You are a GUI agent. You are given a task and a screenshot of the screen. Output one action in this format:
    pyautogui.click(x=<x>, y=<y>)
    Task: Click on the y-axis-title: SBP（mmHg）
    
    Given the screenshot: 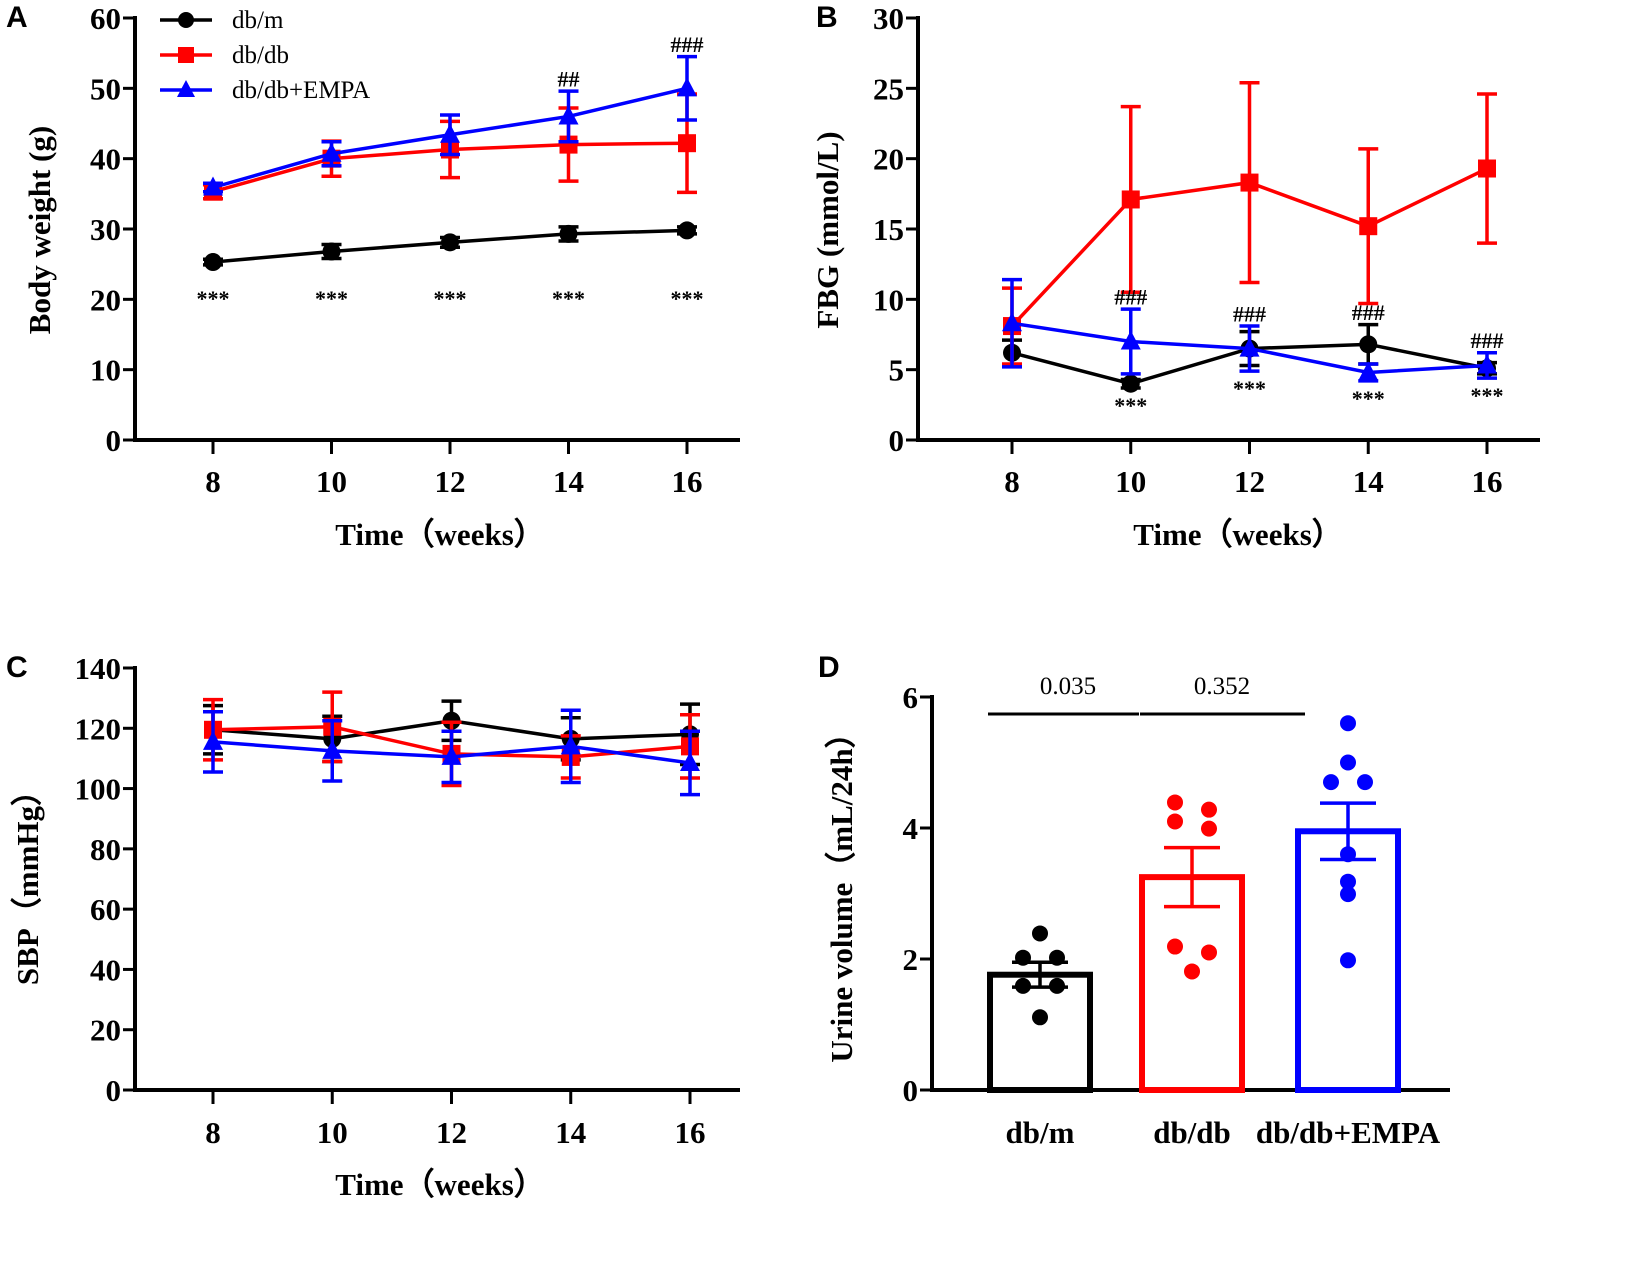 What is the action you would take?
    pyautogui.click(x=27, y=880)
    